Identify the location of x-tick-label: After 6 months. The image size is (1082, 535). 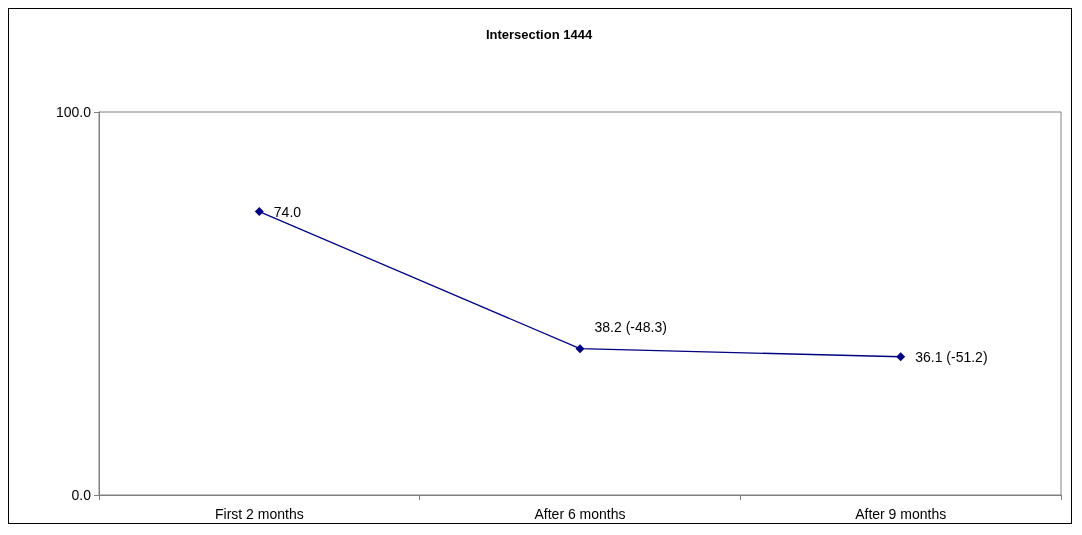
(580, 514).